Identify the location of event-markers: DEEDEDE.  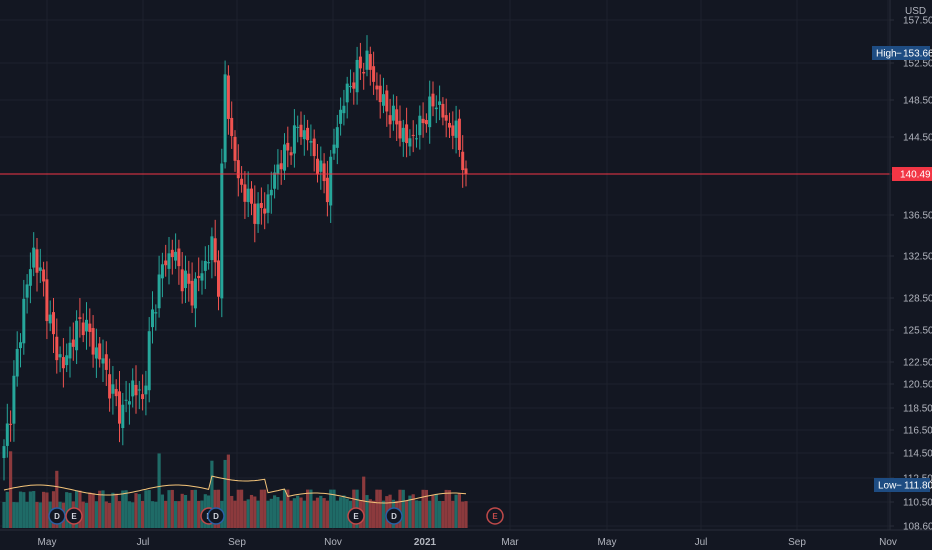
(276, 516).